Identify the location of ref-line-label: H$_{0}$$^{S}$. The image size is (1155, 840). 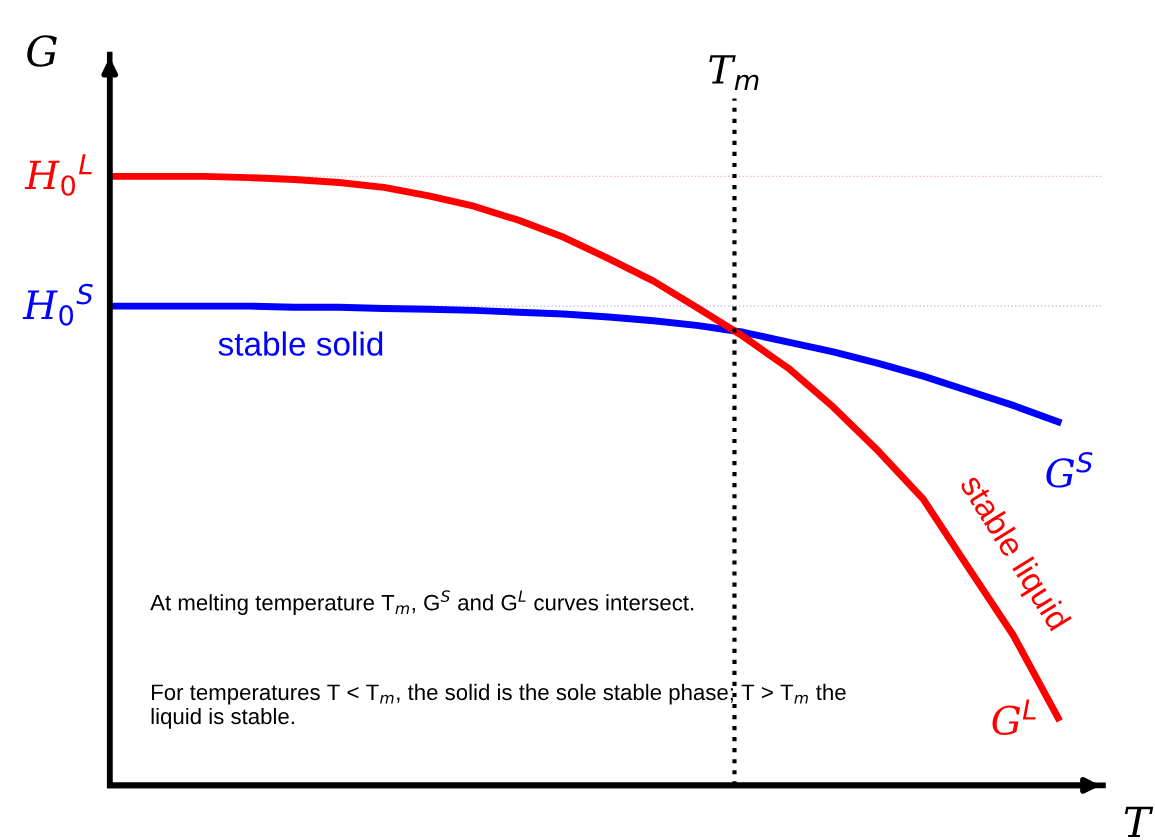
(57, 304).